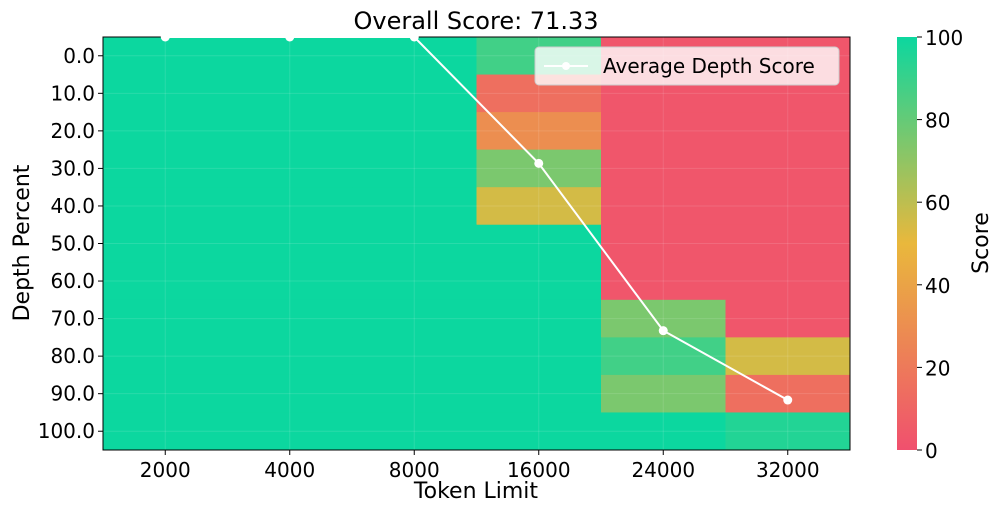 This screenshot has width=997, height=514. Describe the element at coordinates (72, 394) in the screenshot. I see `y-tick-label: 90.0` at that location.